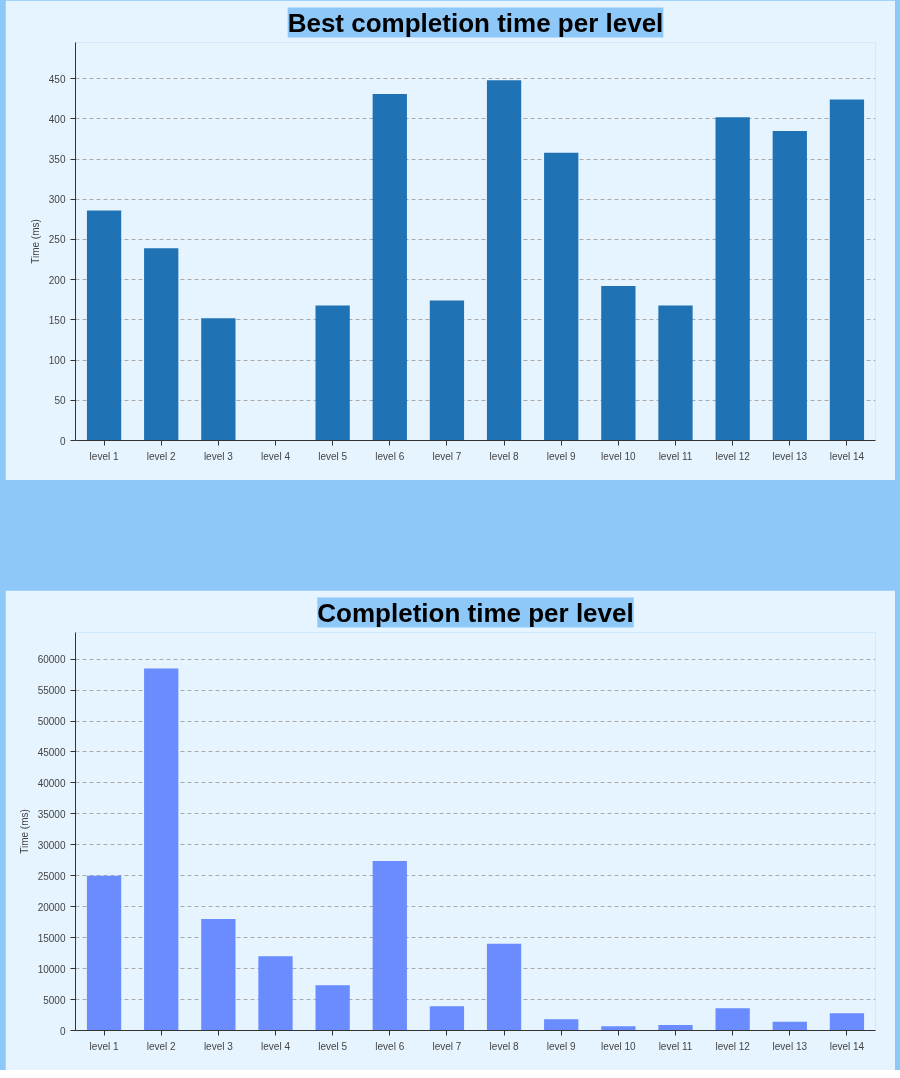 This screenshot has width=900, height=1078. Describe the element at coordinates (57, 79) in the screenshot. I see `y-tick-label: 450` at that location.